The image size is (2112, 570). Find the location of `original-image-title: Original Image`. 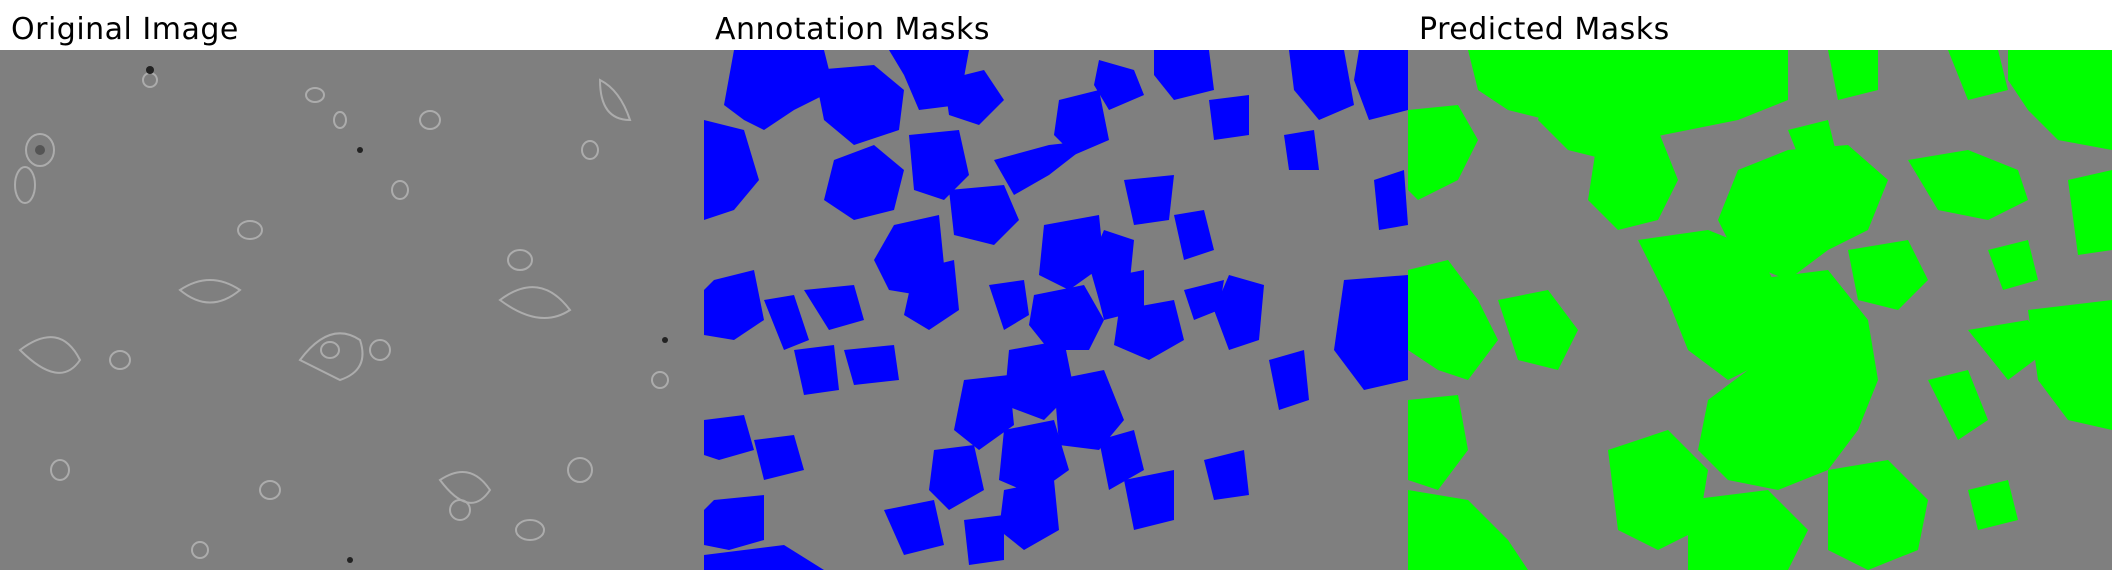

original-image-title: Original Image is located at coordinates (125, 29).